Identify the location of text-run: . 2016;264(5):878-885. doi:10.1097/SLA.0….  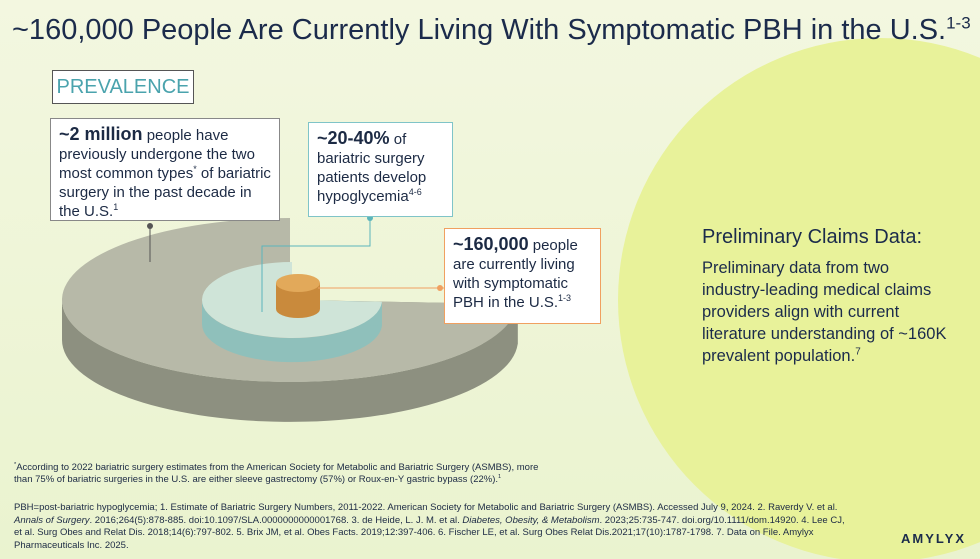
(276, 520).